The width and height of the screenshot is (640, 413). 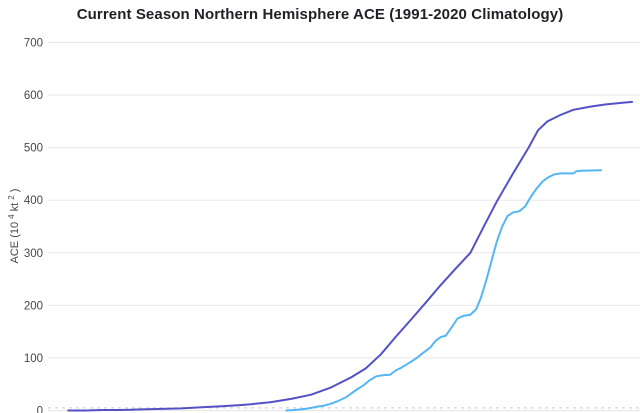 What do you see at coordinates (33, 44) in the screenshot?
I see `y-tick-label-700: 700` at bounding box center [33, 44].